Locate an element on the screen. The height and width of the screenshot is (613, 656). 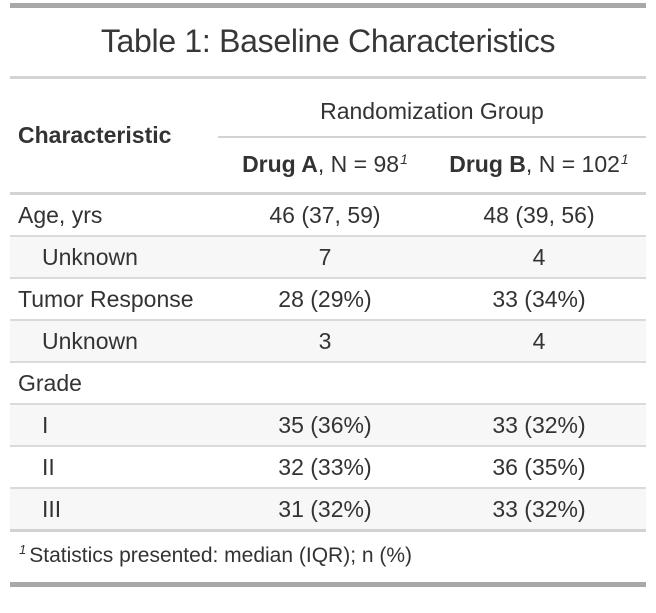
column-labels-row: Drug A, N = 981 Drug B, N = 1021 is located at coordinates (328, 166).